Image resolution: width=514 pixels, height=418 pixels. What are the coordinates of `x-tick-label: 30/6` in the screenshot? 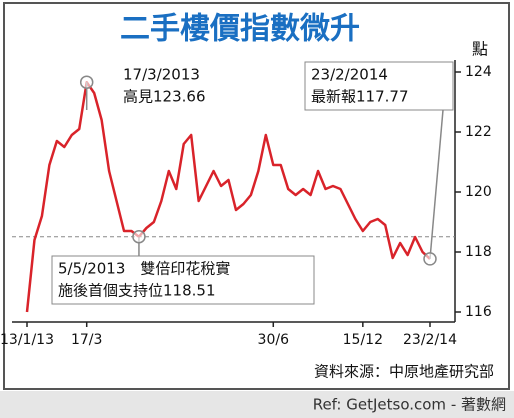 It's located at (274, 340).